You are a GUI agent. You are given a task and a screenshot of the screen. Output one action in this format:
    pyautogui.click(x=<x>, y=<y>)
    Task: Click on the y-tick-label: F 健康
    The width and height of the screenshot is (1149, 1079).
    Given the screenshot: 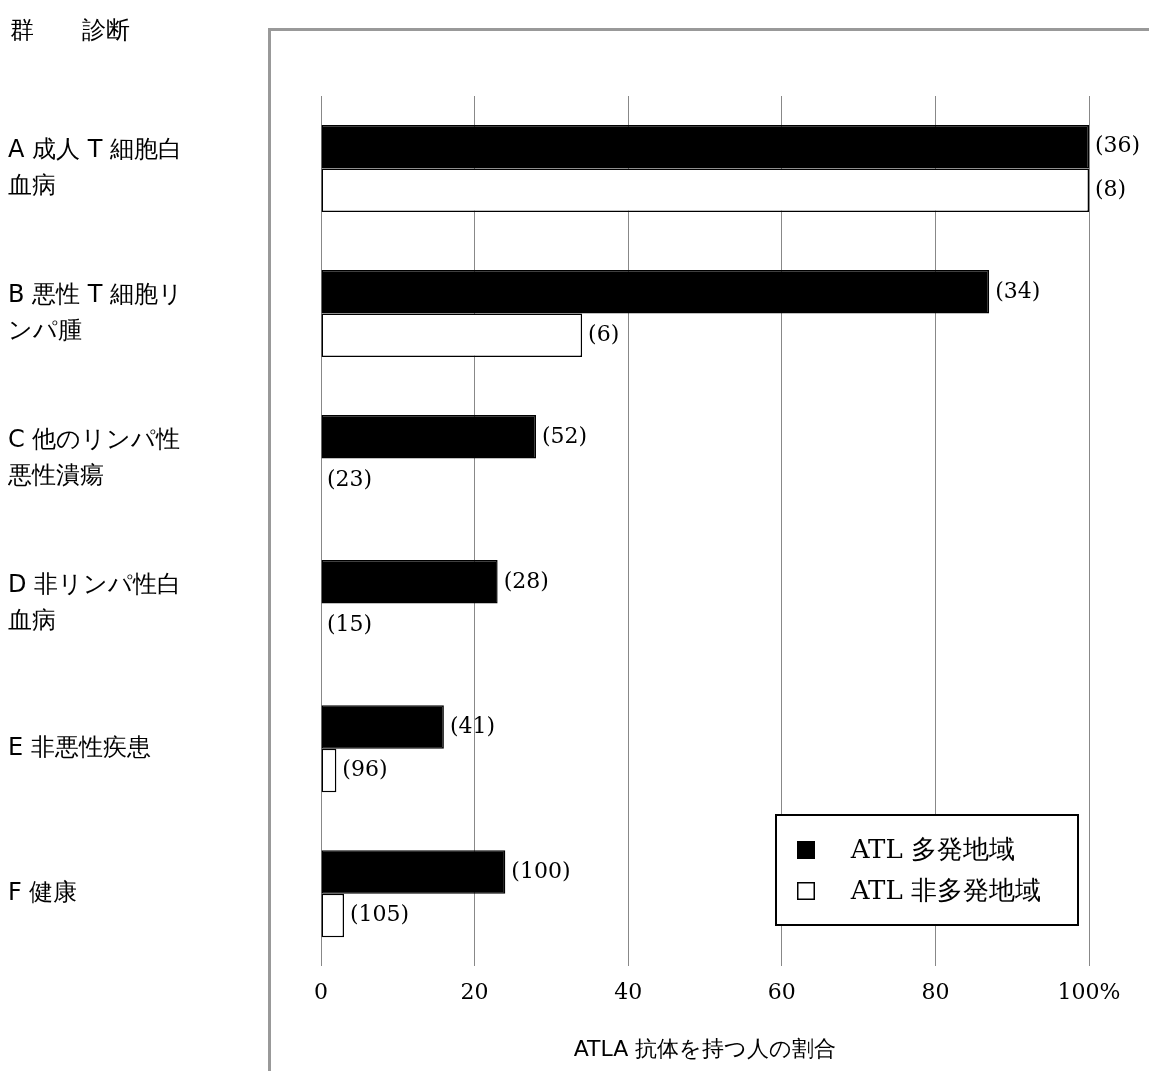 What is the action you would take?
    pyautogui.click(x=43, y=891)
    